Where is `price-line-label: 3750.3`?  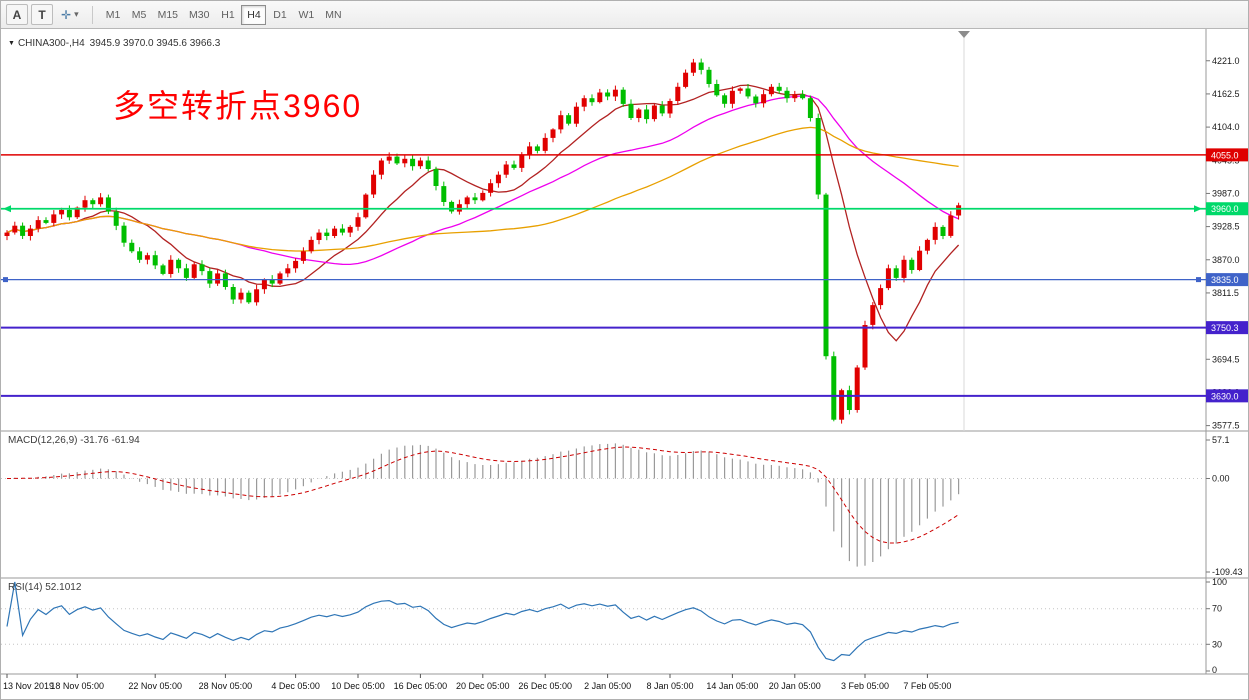
price-line-label: 3750.3 is located at coordinates (1225, 328).